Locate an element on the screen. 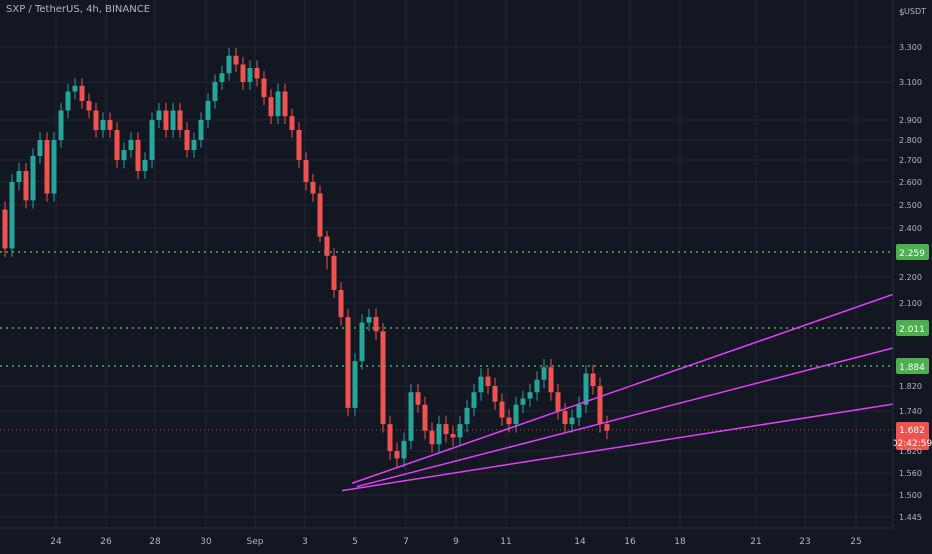 The width and height of the screenshot is (932, 554). time-tick-label: 3 is located at coordinates (305, 542).